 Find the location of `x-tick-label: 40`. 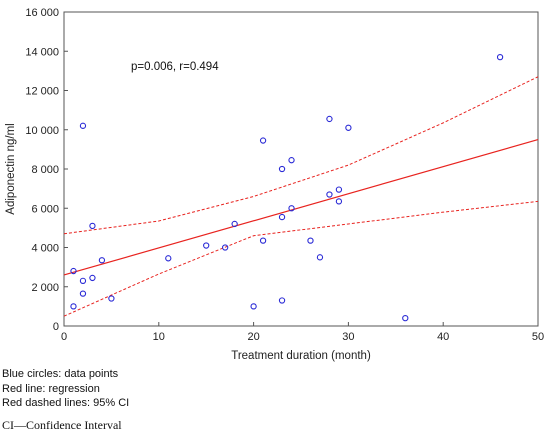

x-tick-label: 40 is located at coordinates (443, 337).